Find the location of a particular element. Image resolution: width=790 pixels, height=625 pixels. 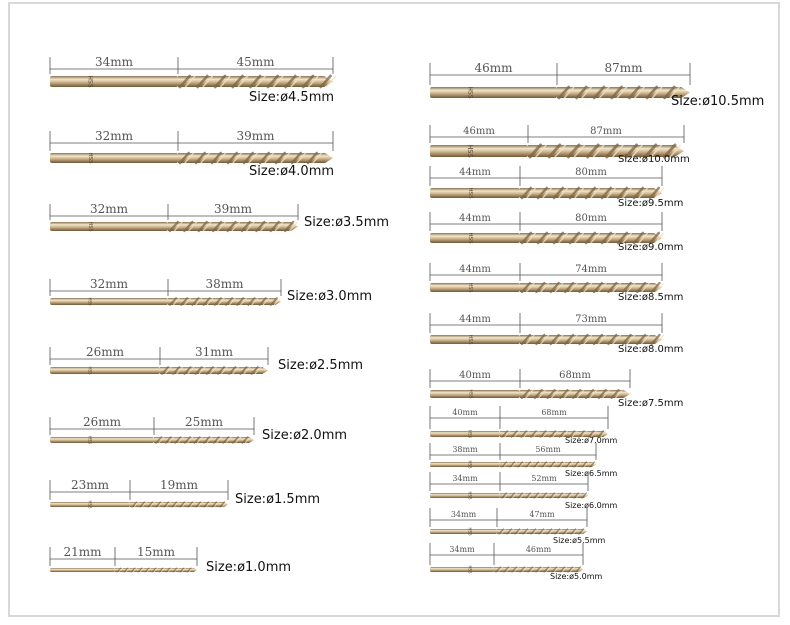

shank-length-label: 46mm is located at coordinates (479, 131).